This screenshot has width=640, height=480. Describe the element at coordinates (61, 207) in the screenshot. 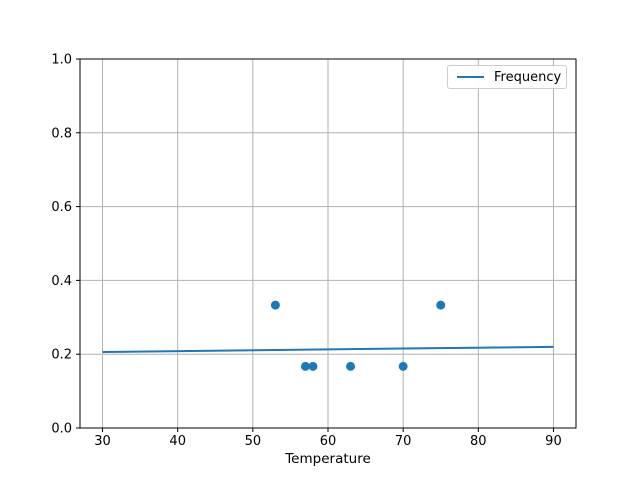

I see `y-tick-label: 0.6` at that location.